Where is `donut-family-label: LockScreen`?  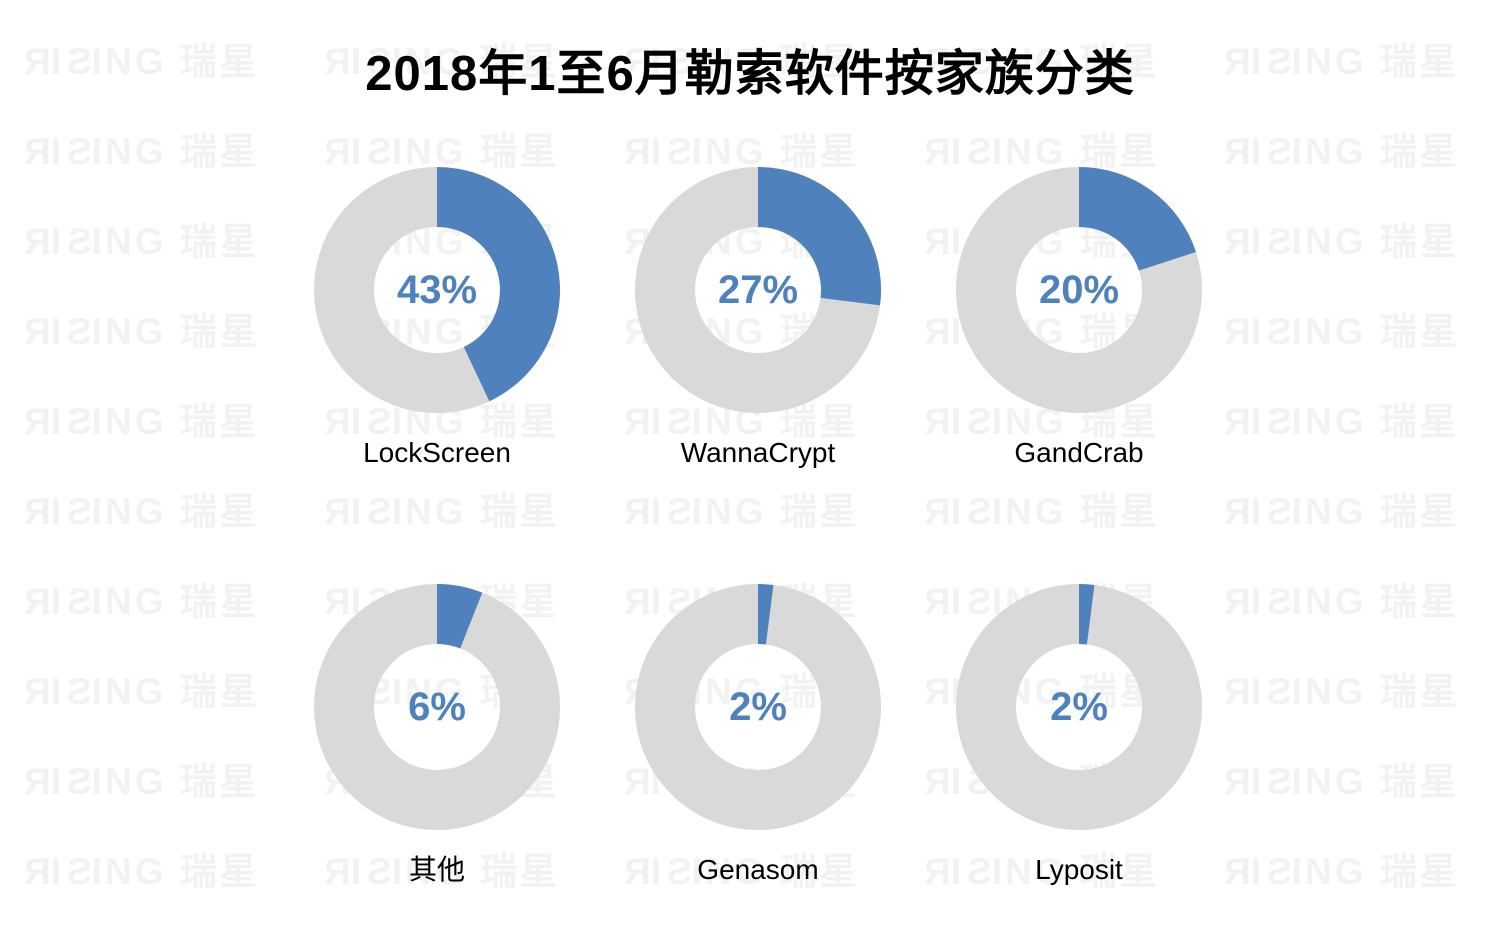 donut-family-label: LockScreen is located at coordinates (437, 452).